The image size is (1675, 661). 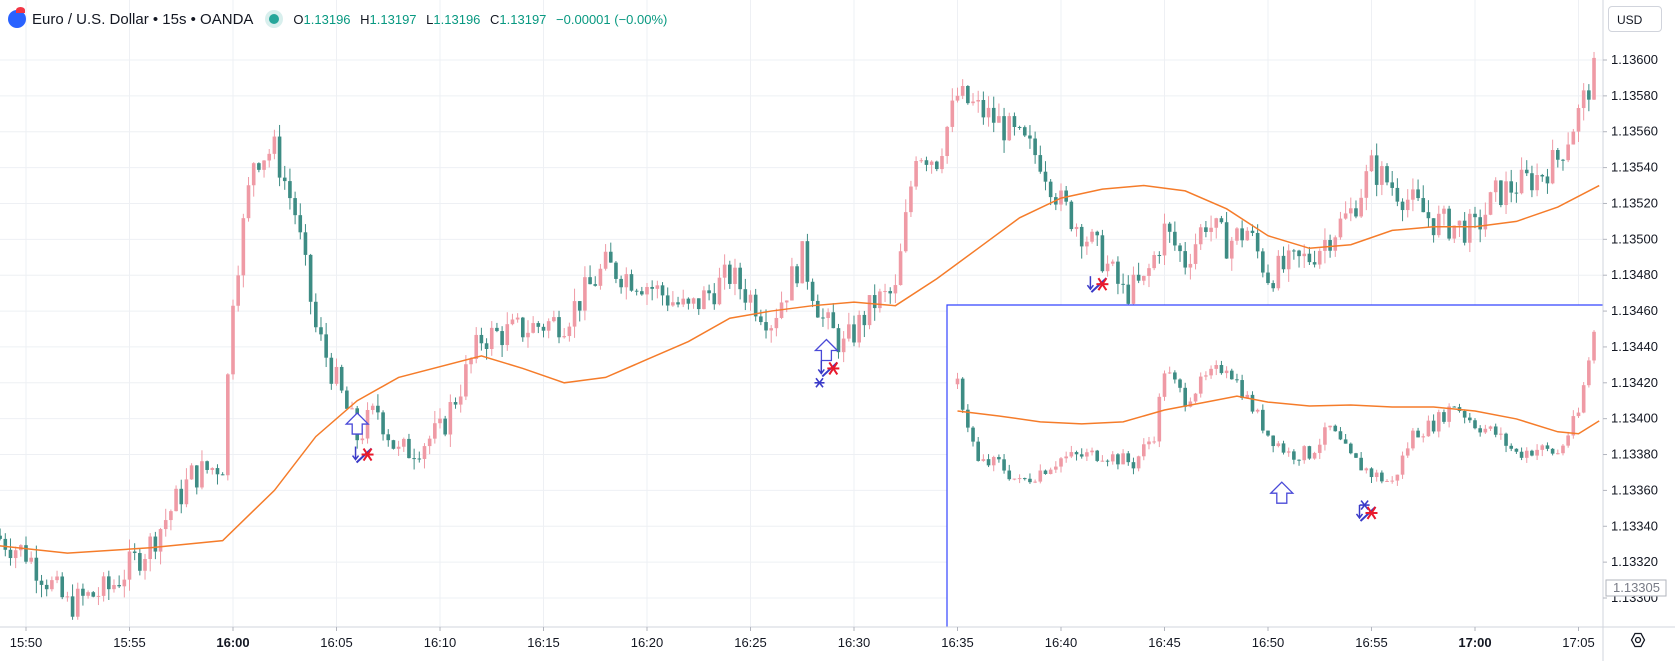 What do you see at coordinates (327, 19) in the screenshot?
I see `open-value: 1.13196` at bounding box center [327, 19].